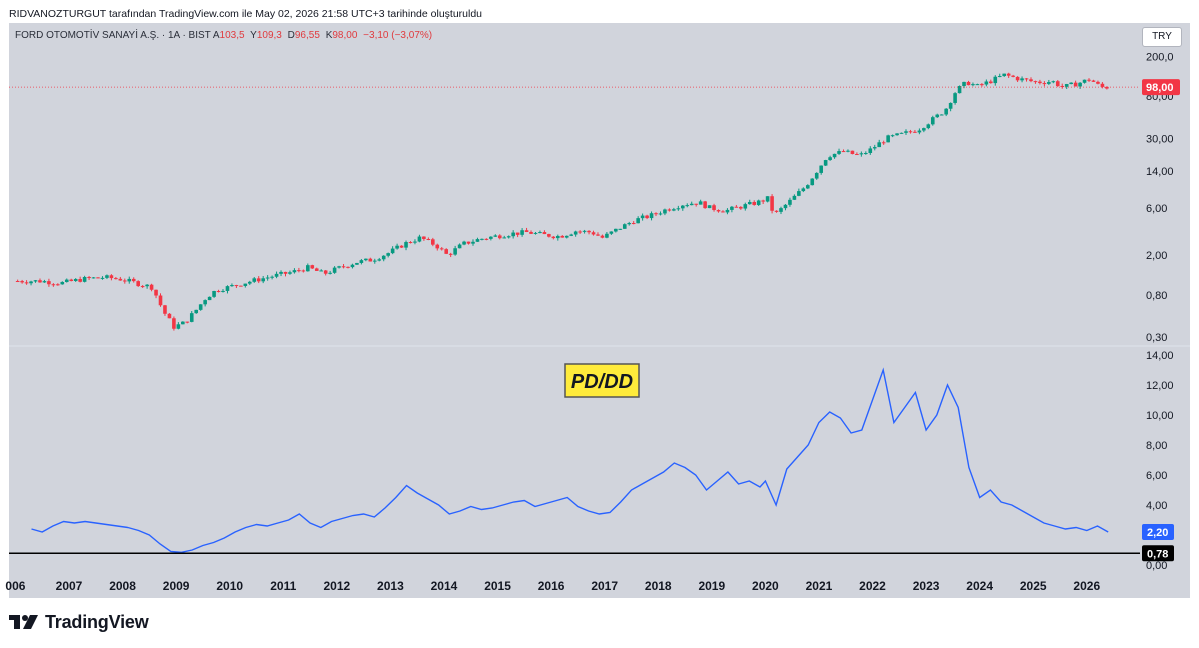 Image resolution: width=1199 pixels, height=648 pixels. Describe the element at coordinates (398, 35) in the screenshot. I see `change-value: −3,10 (−3,07%)` at that location.